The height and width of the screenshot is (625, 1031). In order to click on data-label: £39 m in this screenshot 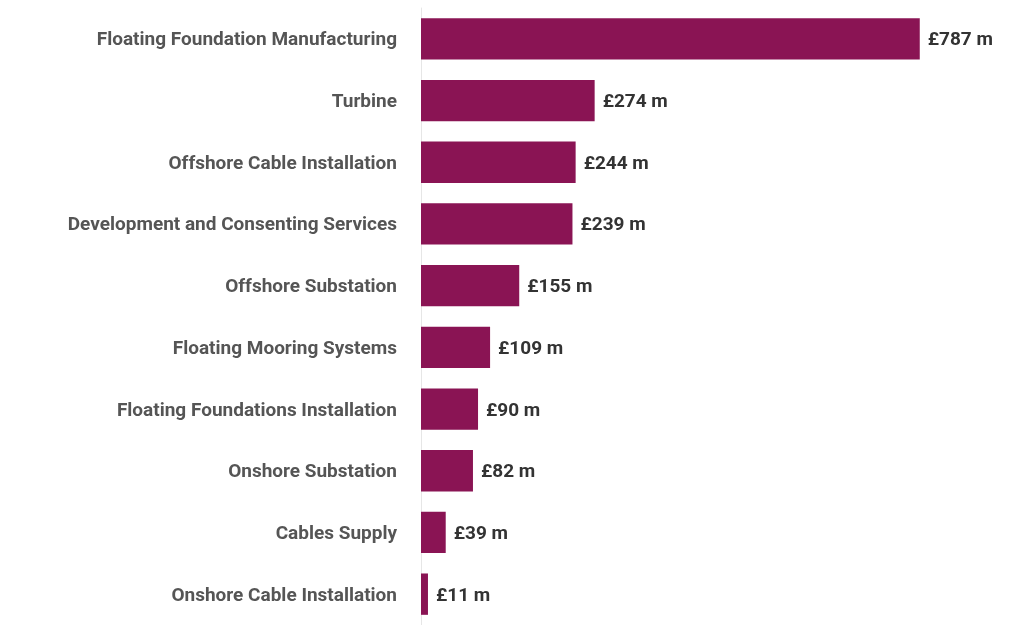, I will do `click(480, 532)`.